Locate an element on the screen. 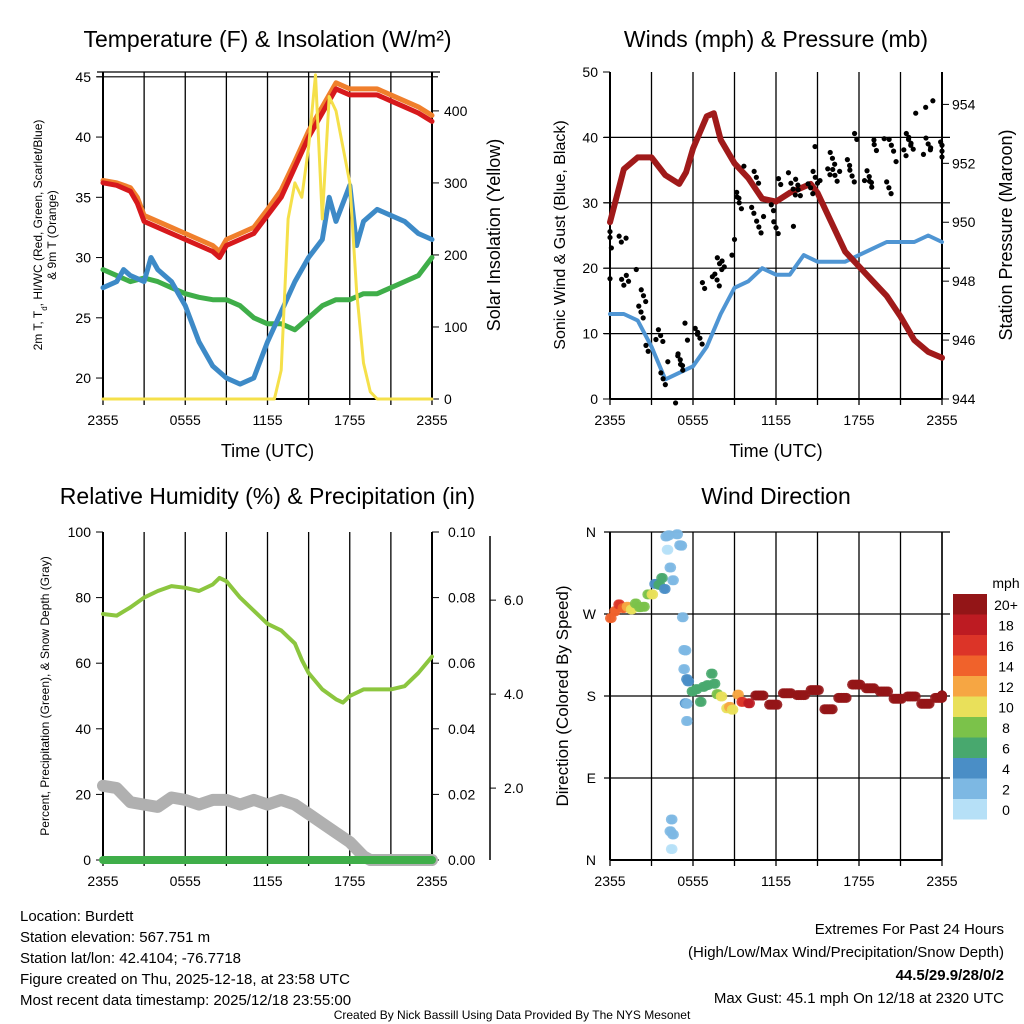  y2-tick-label: 944 is located at coordinates (964, 399).